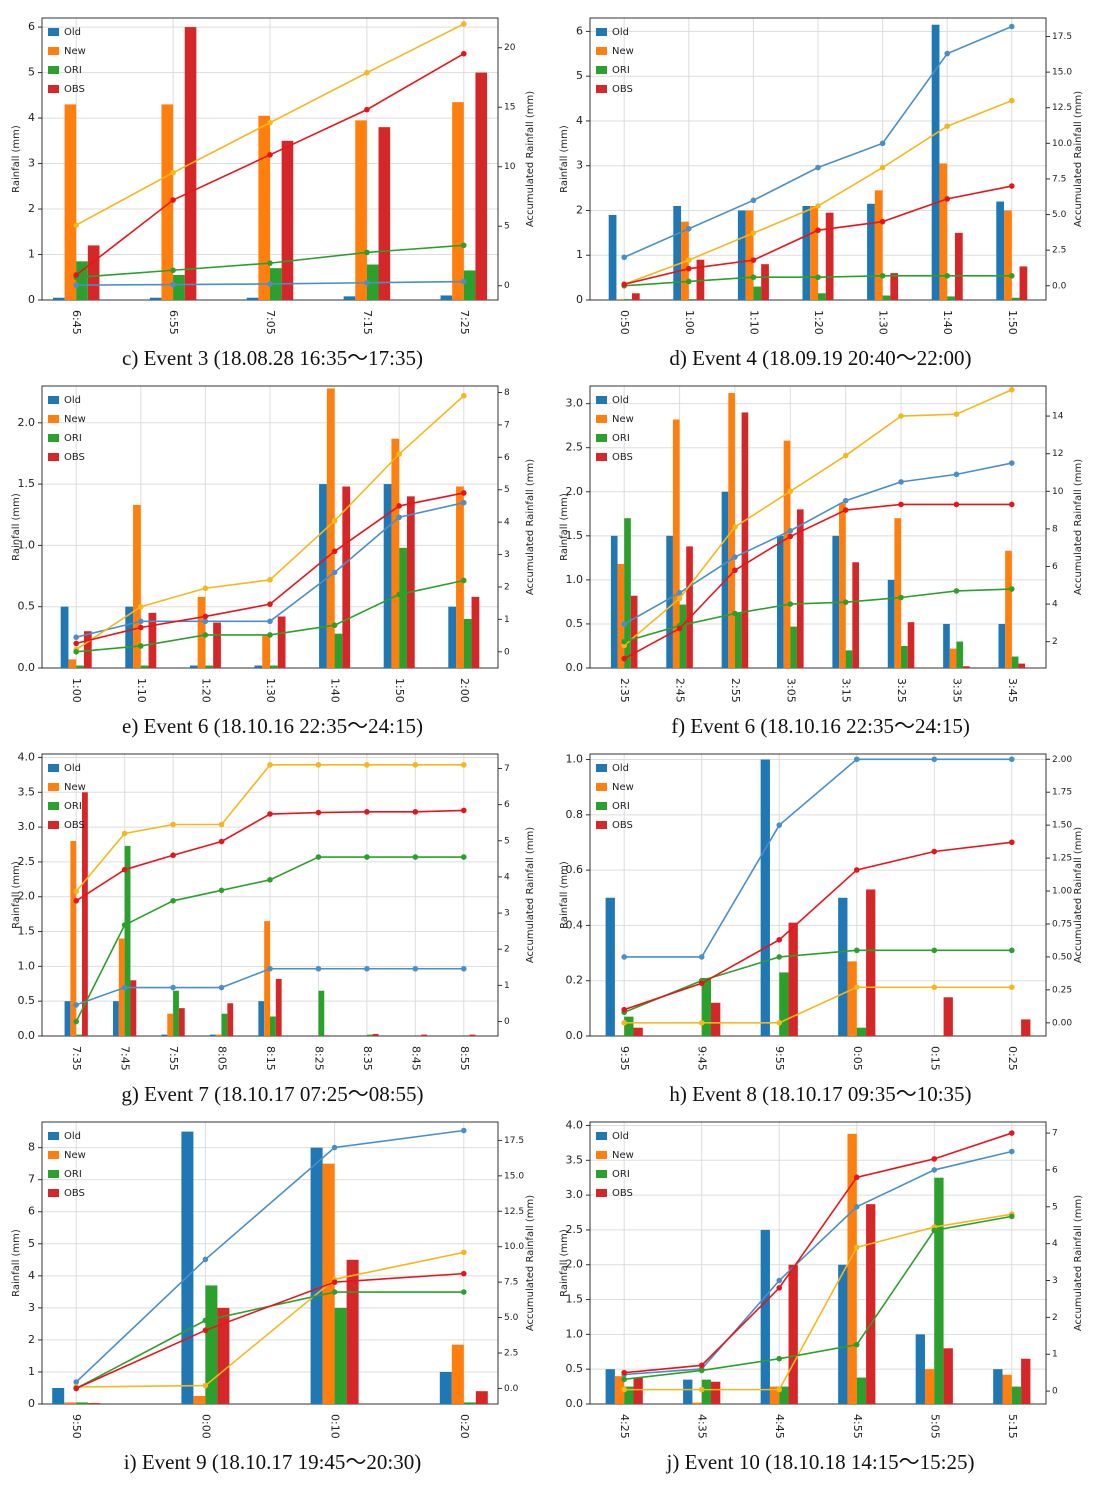 The height and width of the screenshot is (1489, 1093). What do you see at coordinates (270, 1263) in the screenshot?
I see `plot-frame` at bounding box center [270, 1263].